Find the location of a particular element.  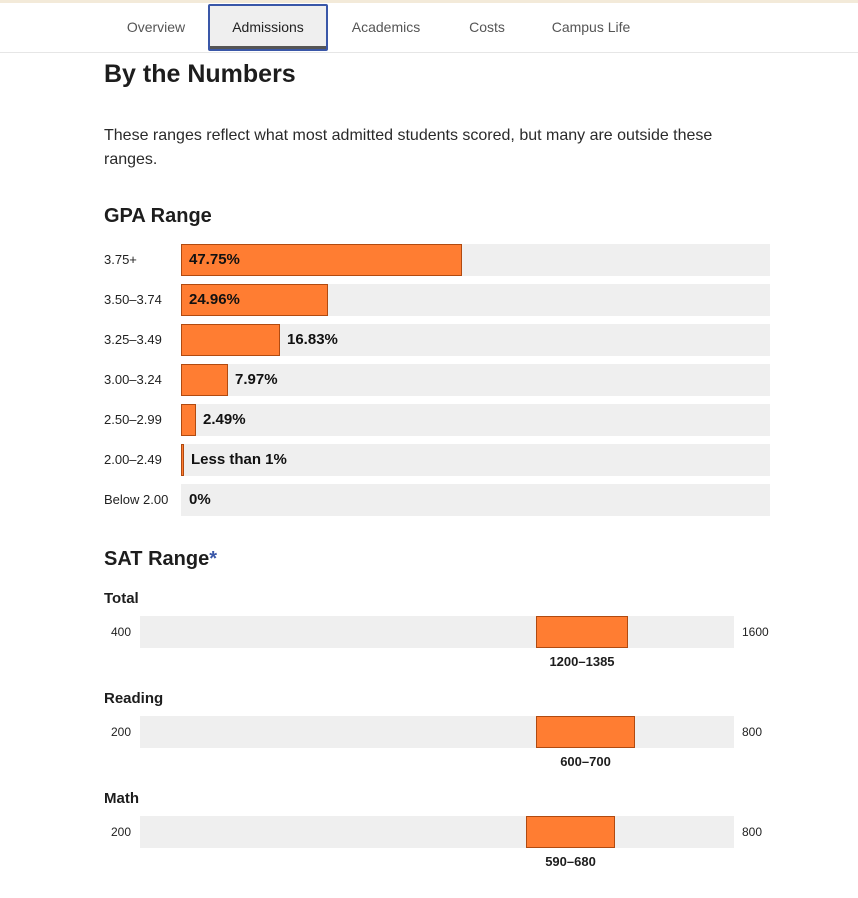

gpa-row: 3.00–3.24 7.97% is located at coordinates (437, 380).